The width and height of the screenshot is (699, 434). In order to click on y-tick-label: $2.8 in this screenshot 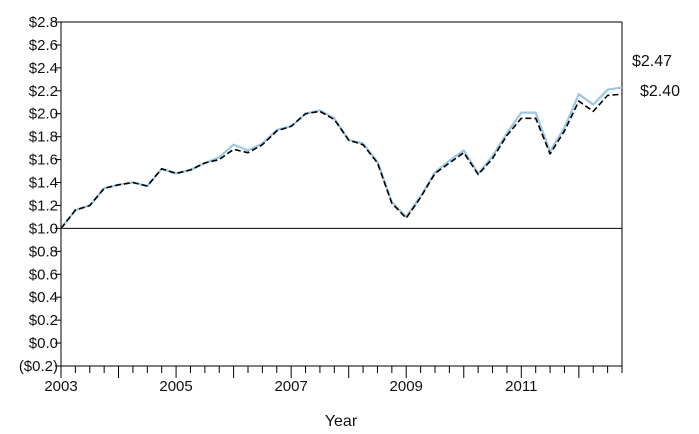, I will do `click(43, 22)`.